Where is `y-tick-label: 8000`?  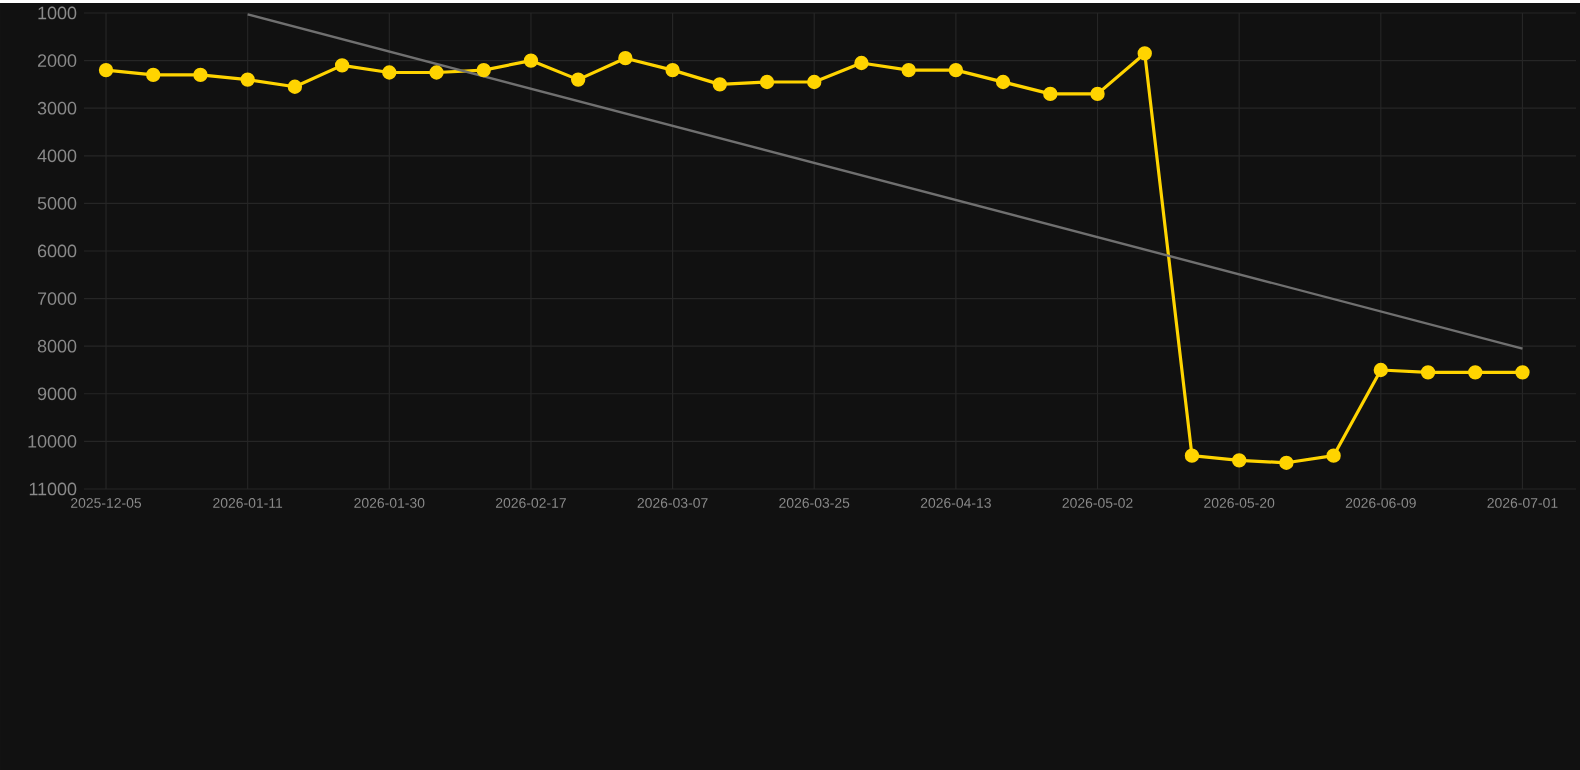 y-tick-label: 8000 is located at coordinates (57, 346).